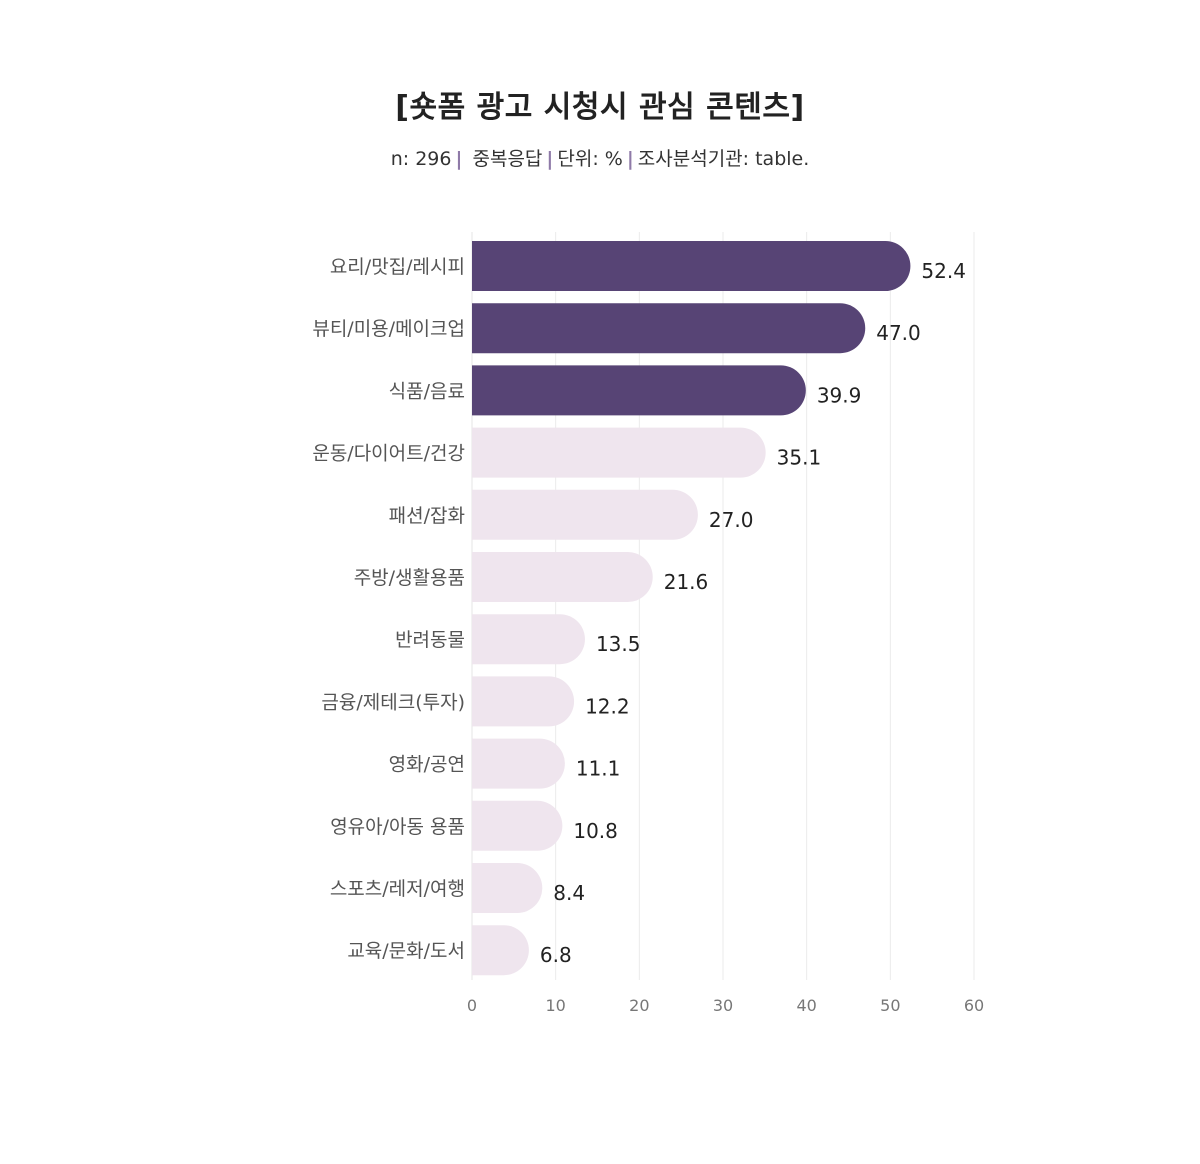 This screenshot has height=1164, width=1200. Describe the element at coordinates (388, 454) in the screenshot. I see `category-label: 운동/다이어트/건강` at that location.